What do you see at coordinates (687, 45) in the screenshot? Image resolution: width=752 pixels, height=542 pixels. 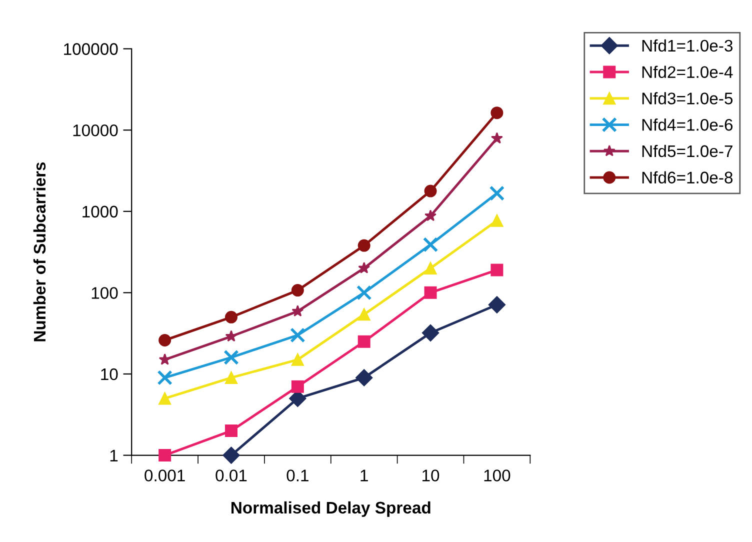 I see `legend-label: Nfd1=1.0e-3` at bounding box center [687, 45].